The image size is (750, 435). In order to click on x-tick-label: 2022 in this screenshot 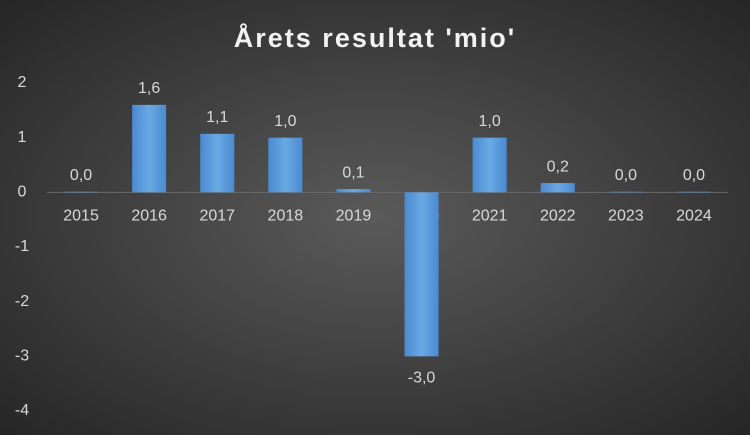, I will do `click(558, 216)`.